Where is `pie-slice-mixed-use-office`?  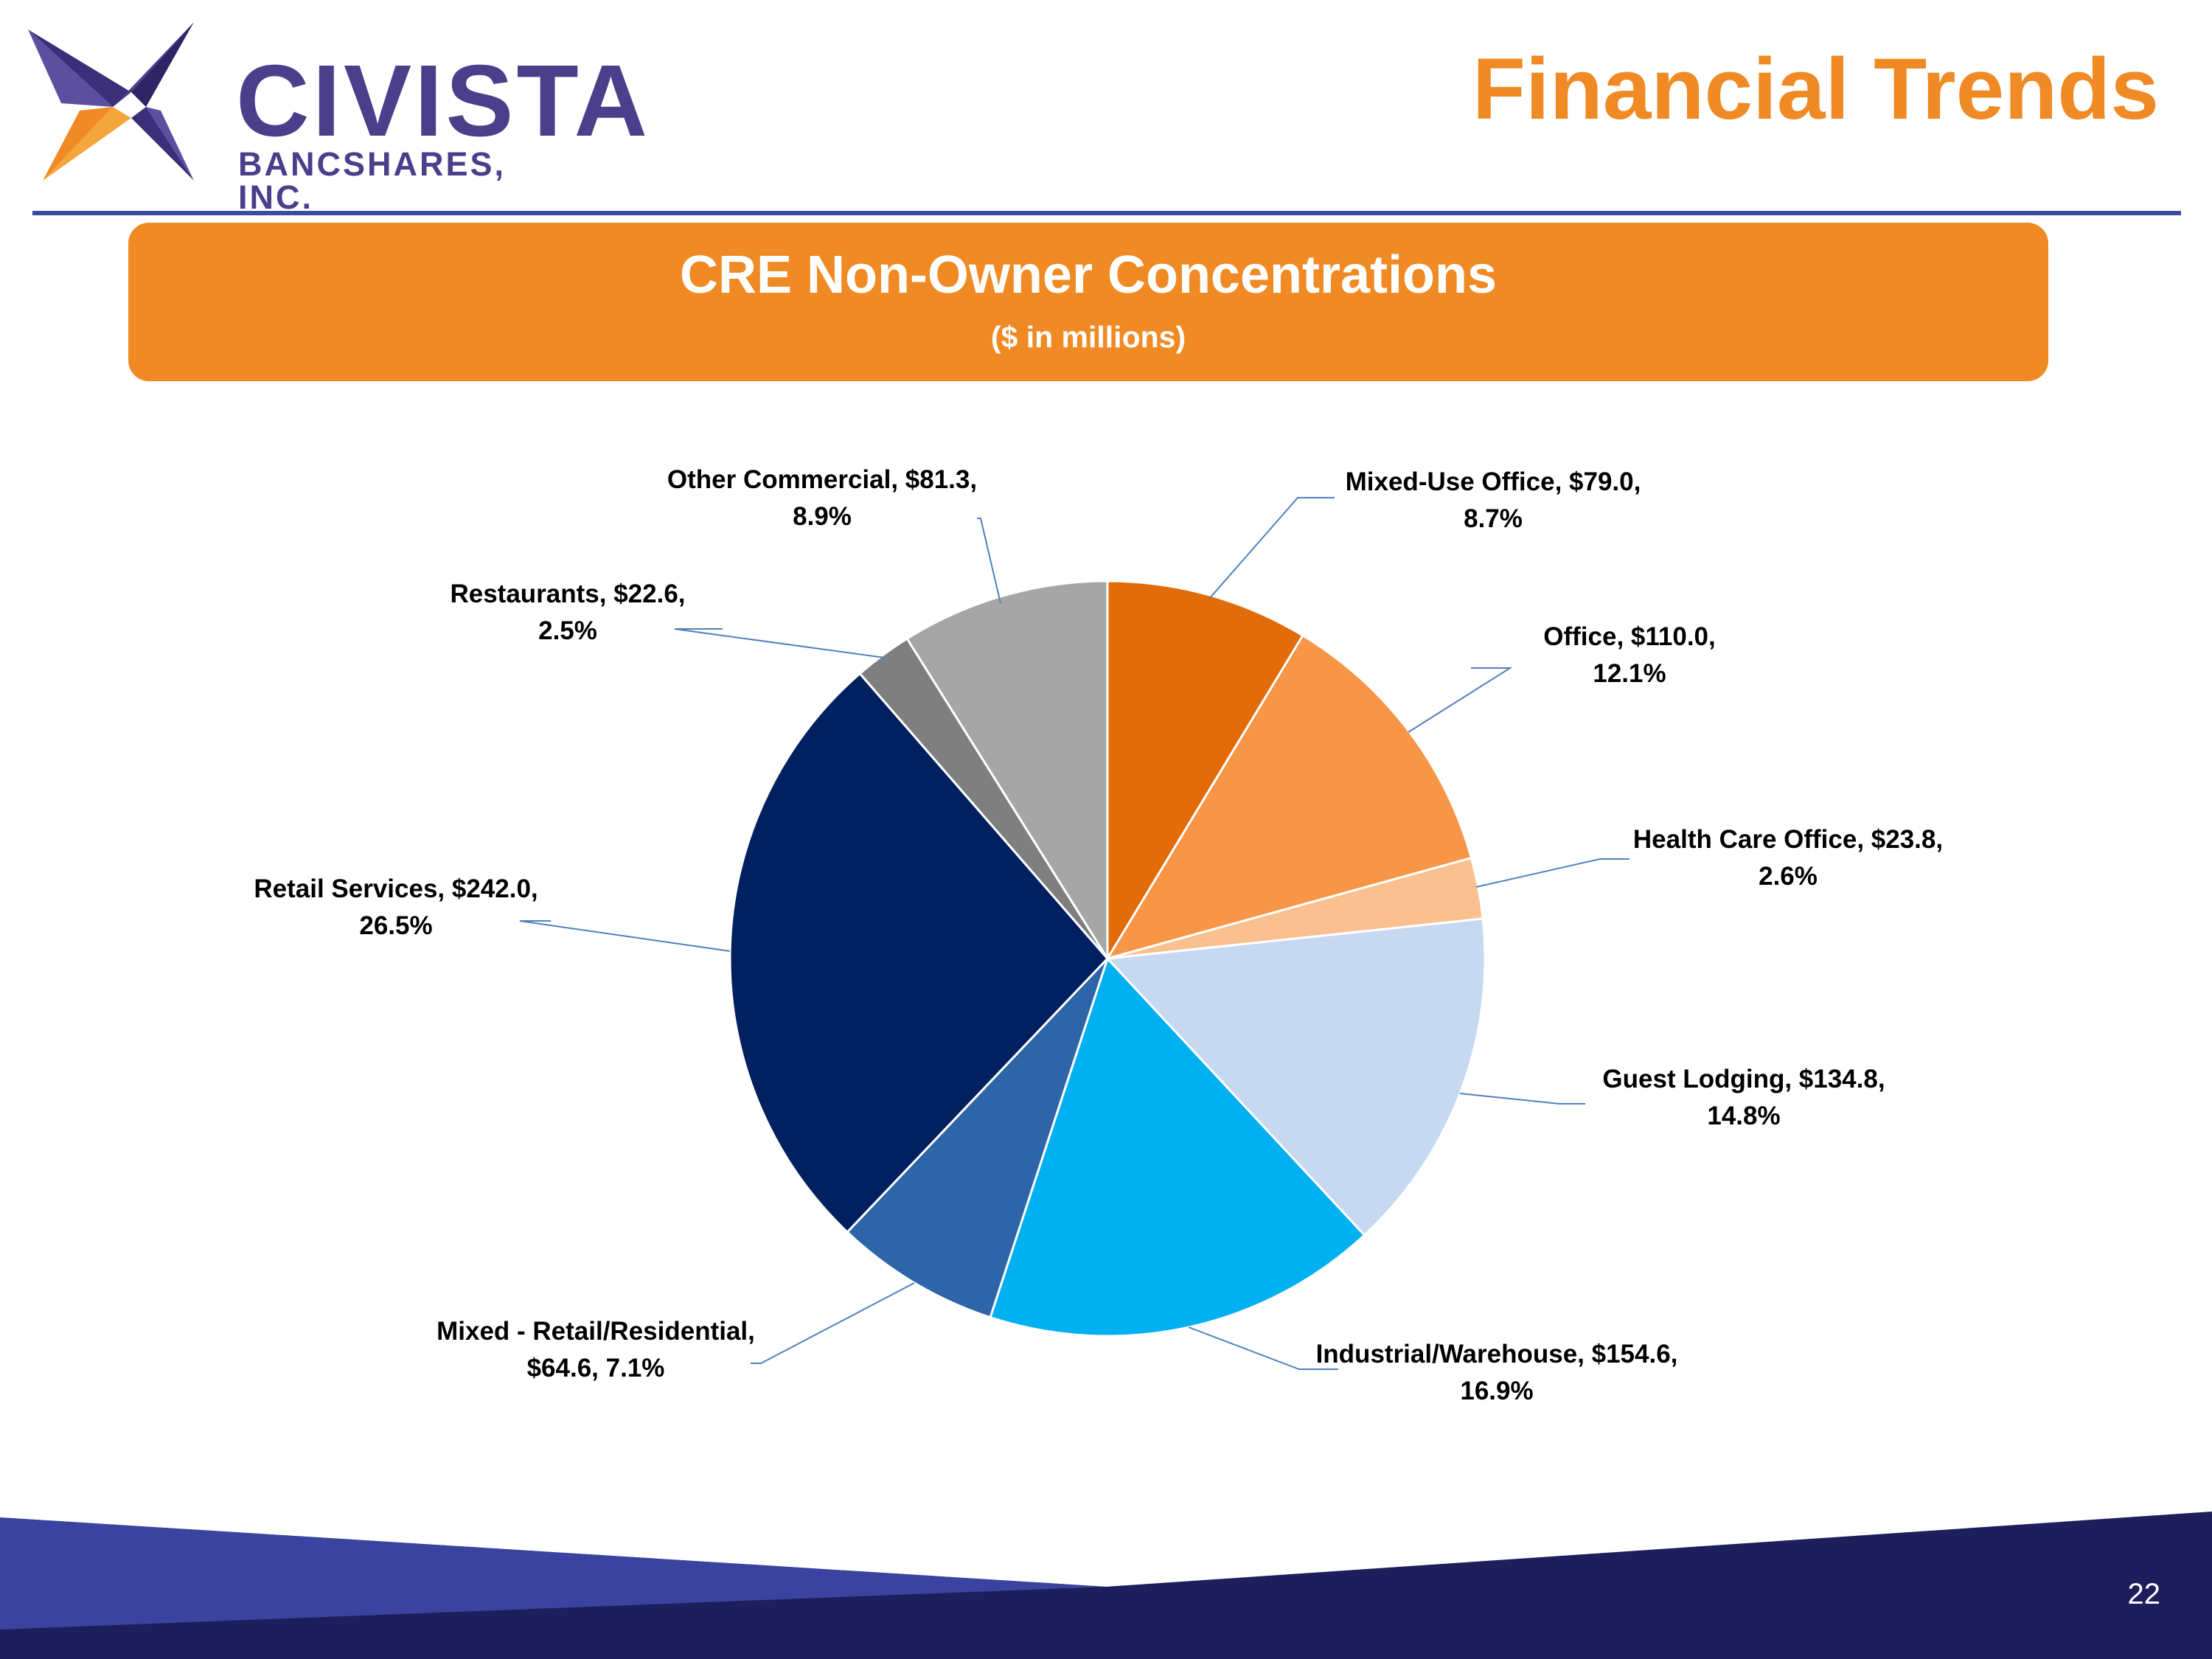 pie-slice-mixed-use-office is located at coordinates (1205, 771).